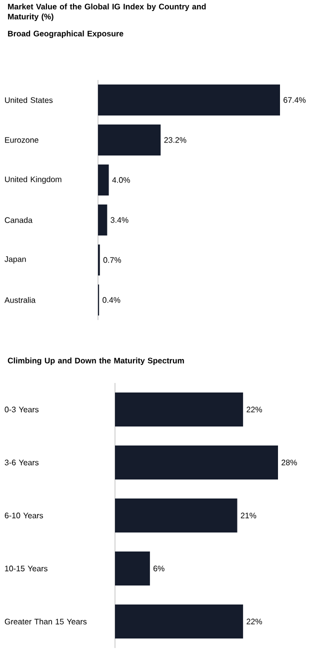 This screenshot has width=320, height=656. What do you see at coordinates (248, 515) in the screenshot?
I see `data-label: 21%` at bounding box center [248, 515].